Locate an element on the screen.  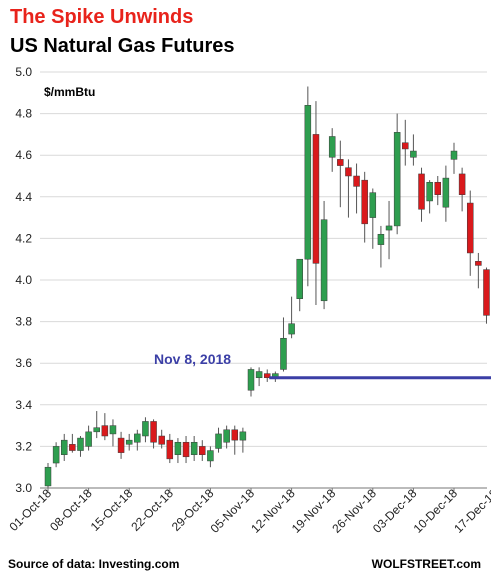
y-axis-ticks: 3.0 3.2 3.4 3.6 3.8 4.0 4.2 4.4 4.6 4.8 5.0 is located at coordinates (23, 280).